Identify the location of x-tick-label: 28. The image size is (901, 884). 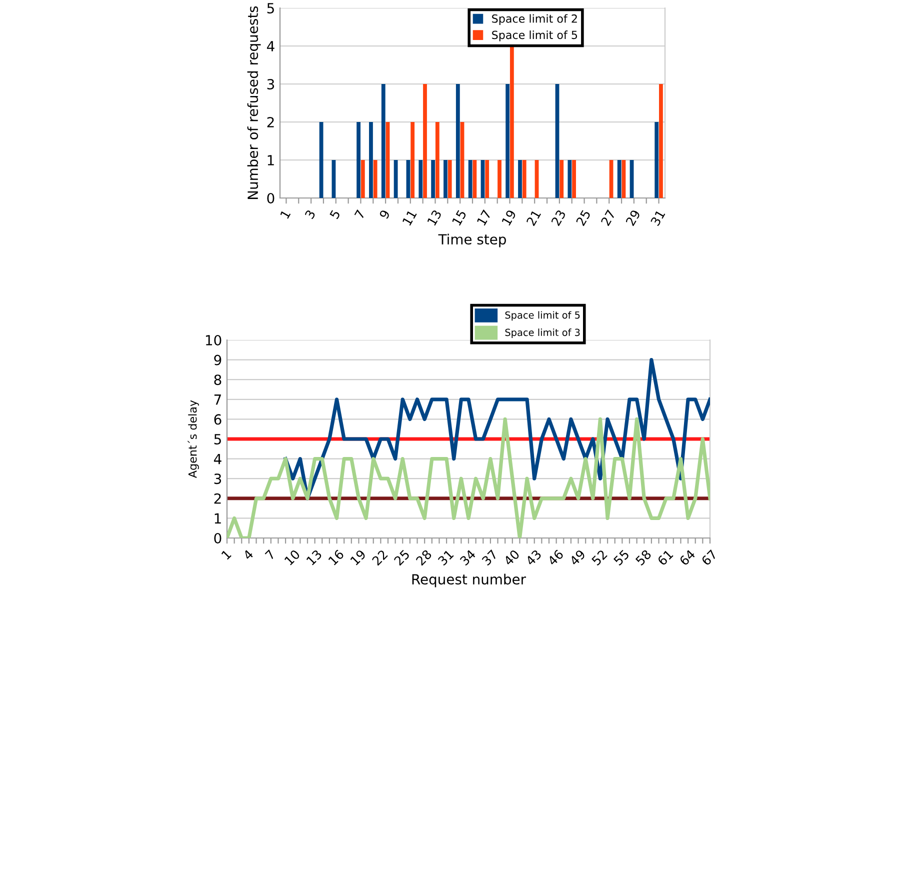
(423, 557).